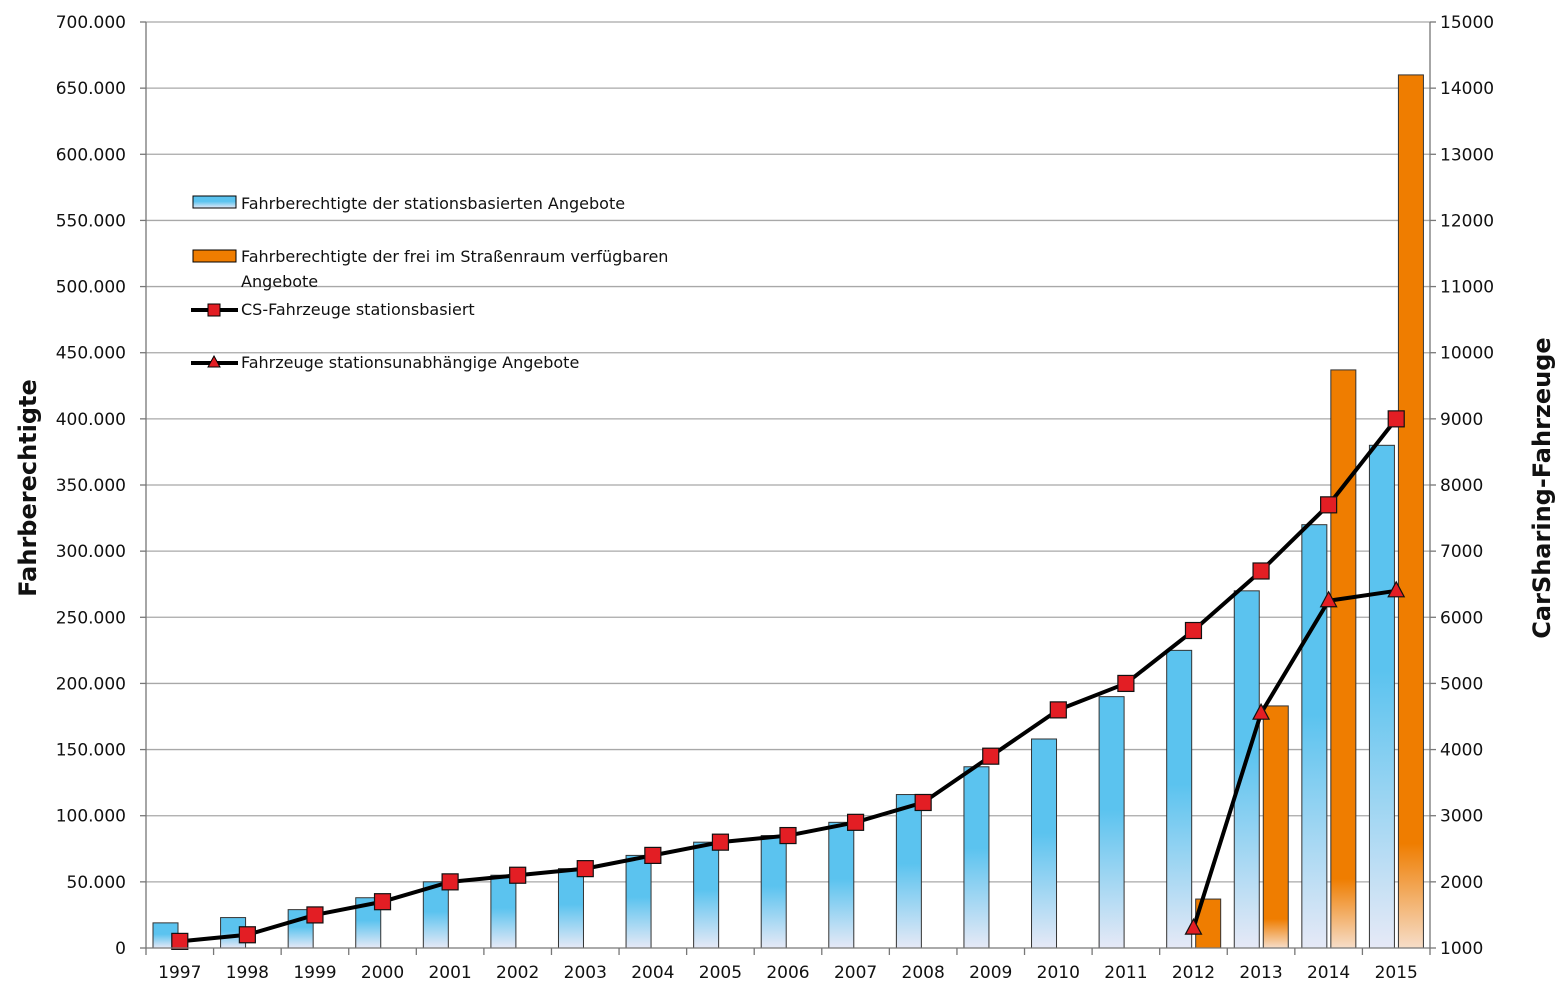  Describe the element at coordinates (91, 23) in the screenshot. I see `y-left-tick-label: 700.000` at that location.